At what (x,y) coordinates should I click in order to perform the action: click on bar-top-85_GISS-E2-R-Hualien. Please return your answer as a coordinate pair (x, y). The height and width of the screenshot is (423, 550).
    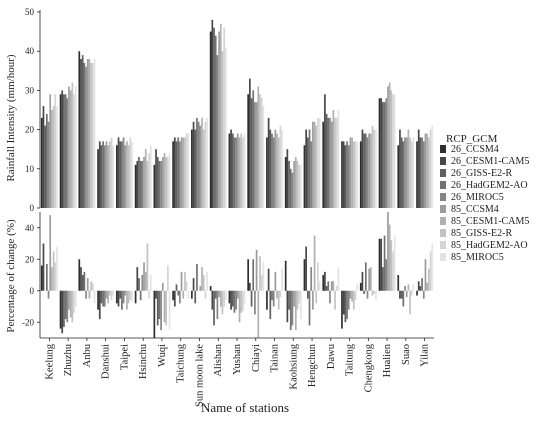
    Looking at the image, I should click on (391, 149).